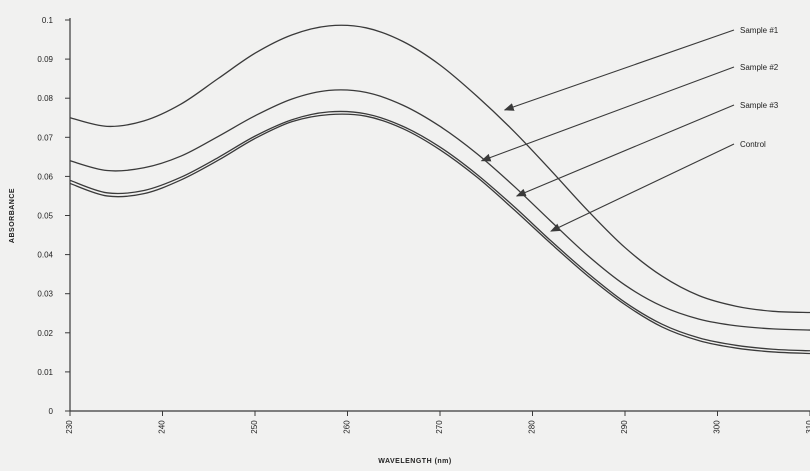  I want to click on y-tick-label: 0.08, so click(45, 98).